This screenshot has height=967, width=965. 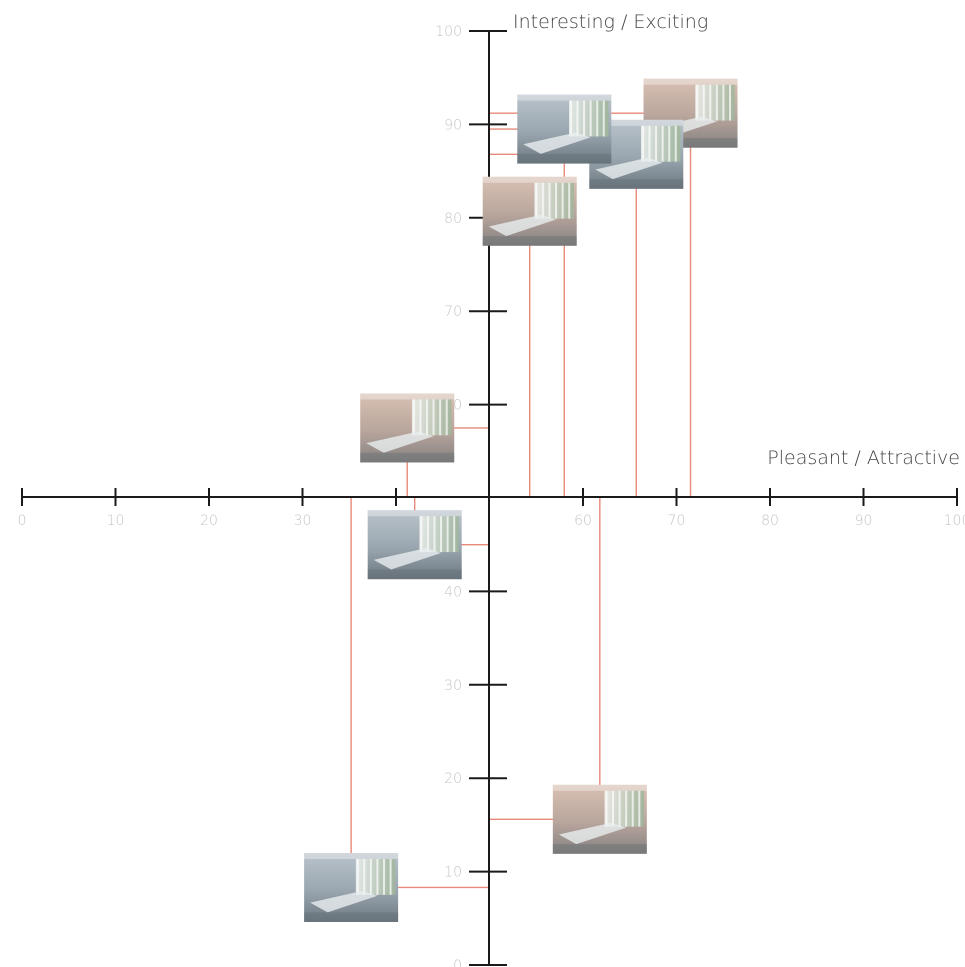 I want to click on y-axis-ticks: 01020304060708090100, so click(x=471, y=495).